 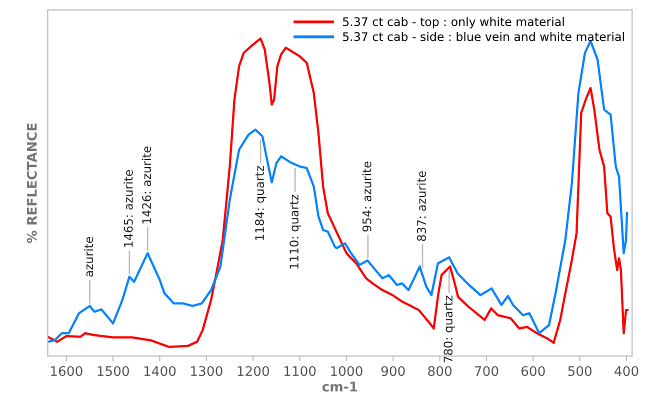 What do you see at coordinates (206, 371) in the screenshot?
I see `x-tick-label: 1300` at bounding box center [206, 371].